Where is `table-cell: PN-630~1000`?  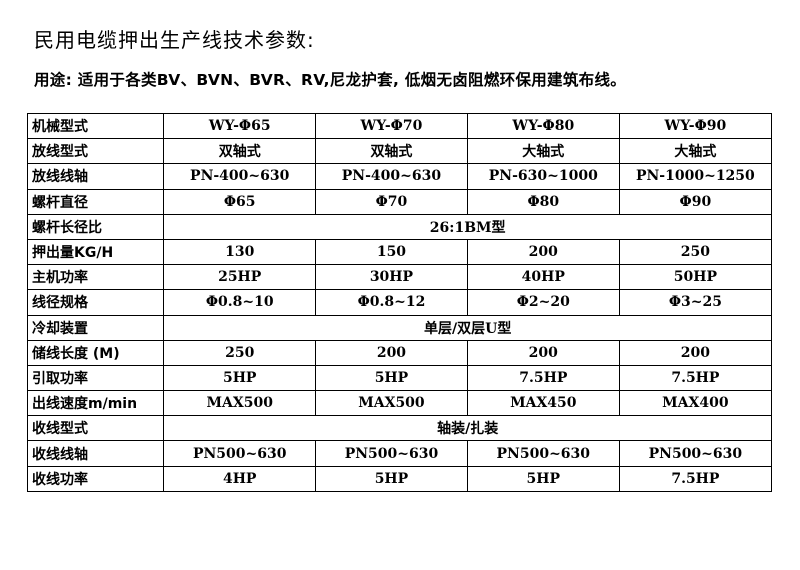
table-cell: PN-630~1000 is located at coordinates (543, 176).